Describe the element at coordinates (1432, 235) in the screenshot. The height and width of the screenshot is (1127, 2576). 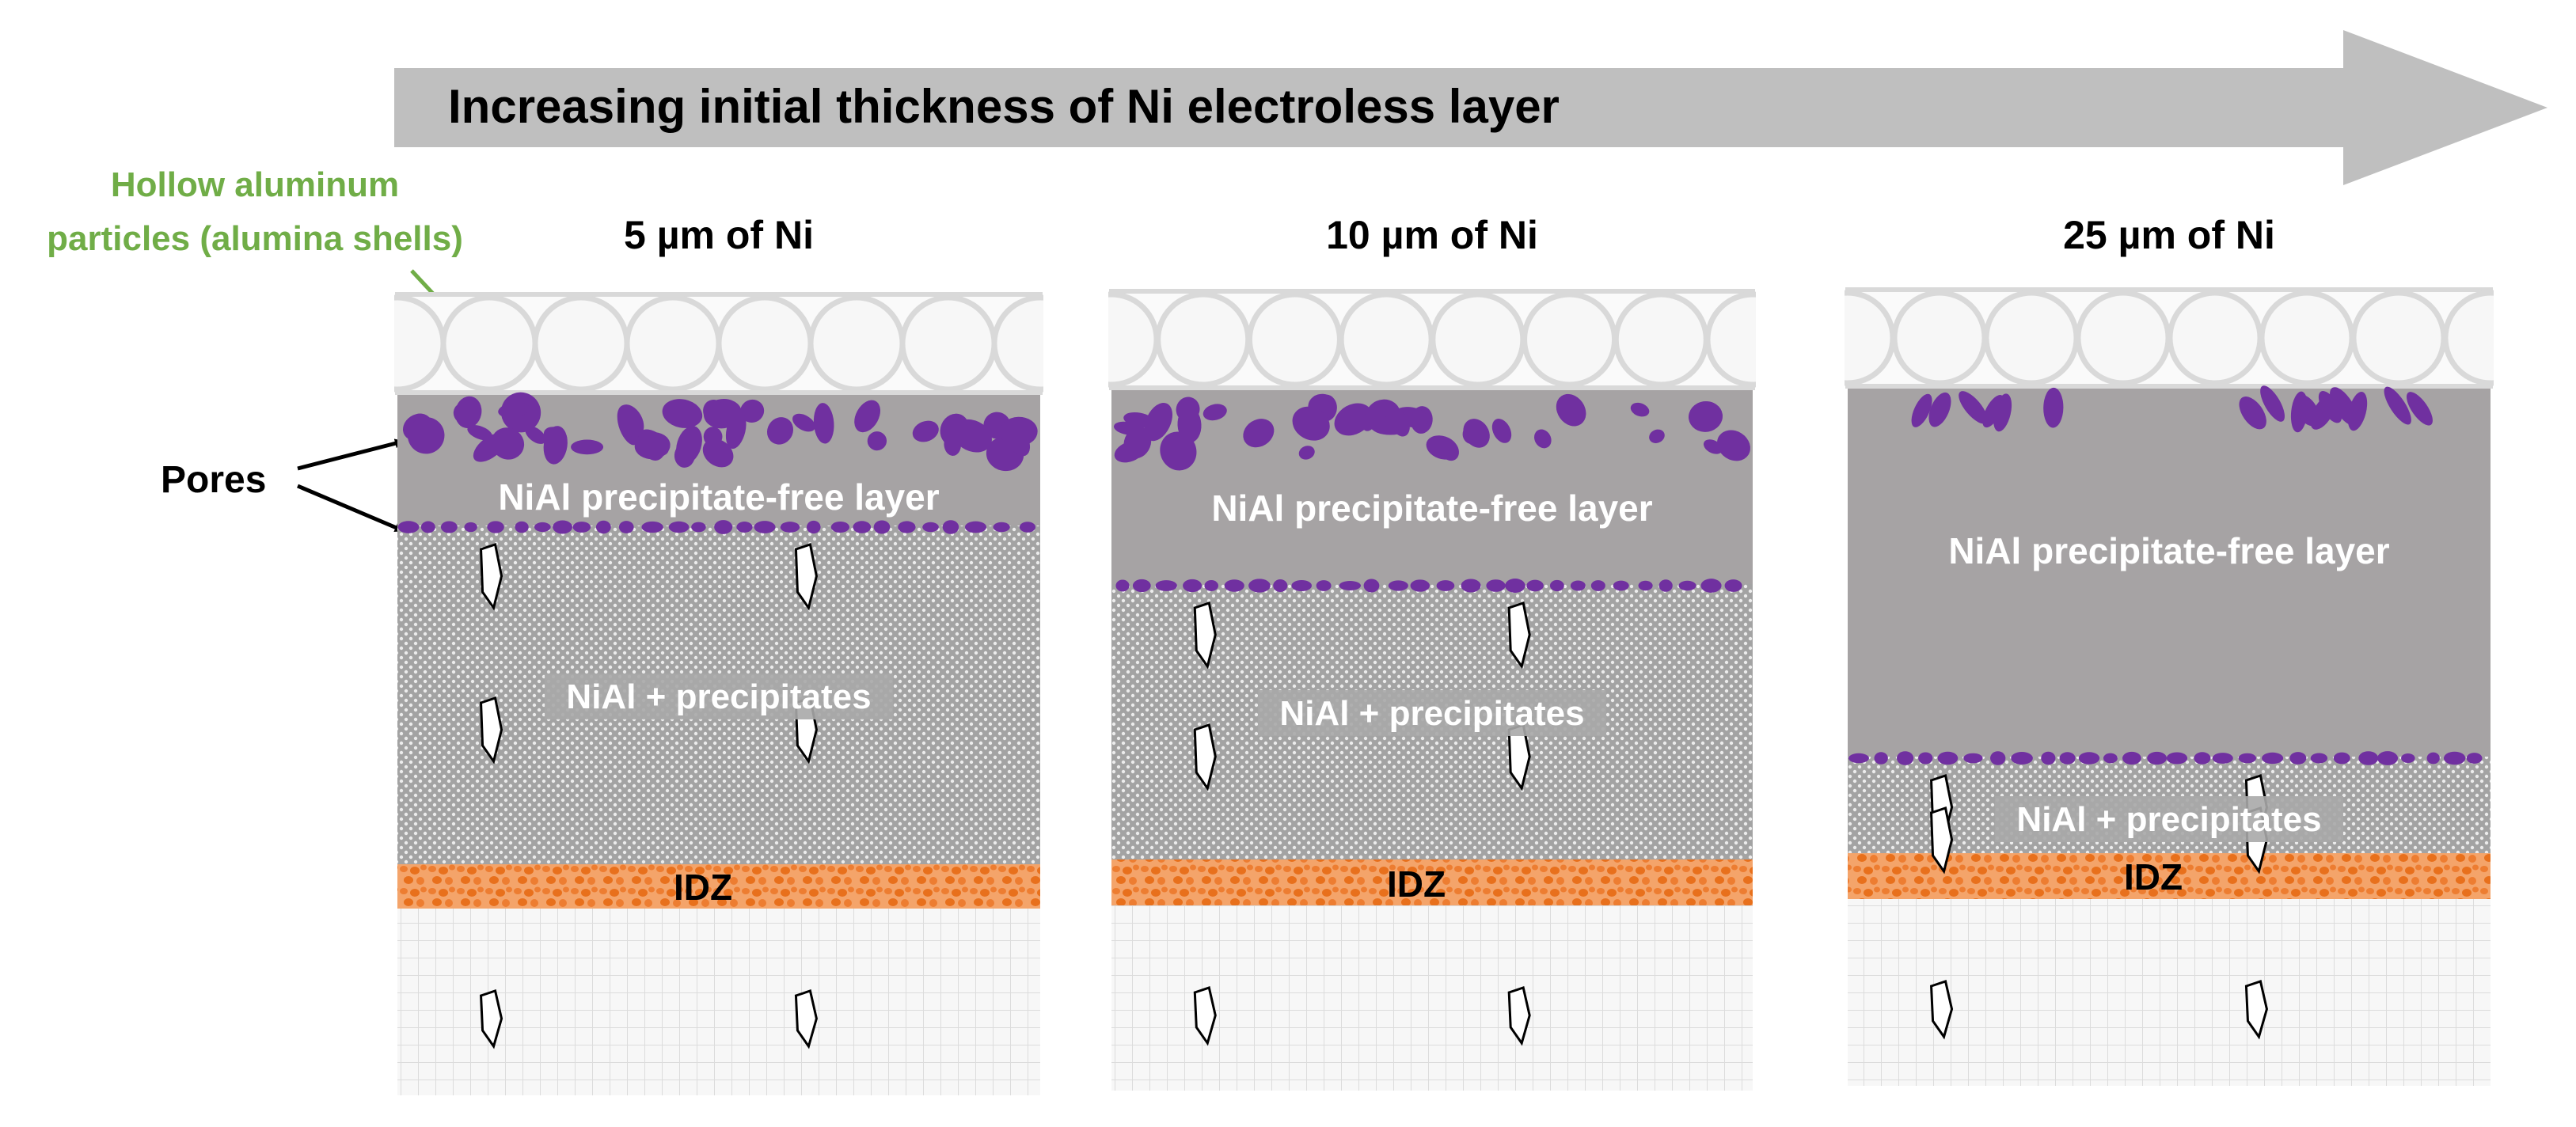
I see `panel-title: 10 µm of Ni` at that location.